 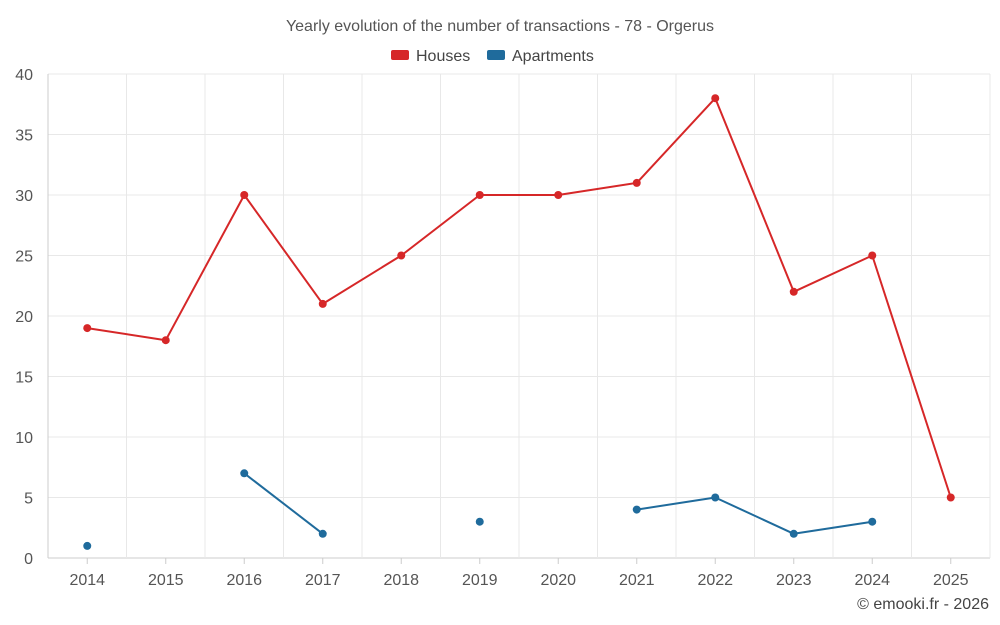 What do you see at coordinates (166, 580) in the screenshot?
I see `x-tick-label: 2015` at bounding box center [166, 580].